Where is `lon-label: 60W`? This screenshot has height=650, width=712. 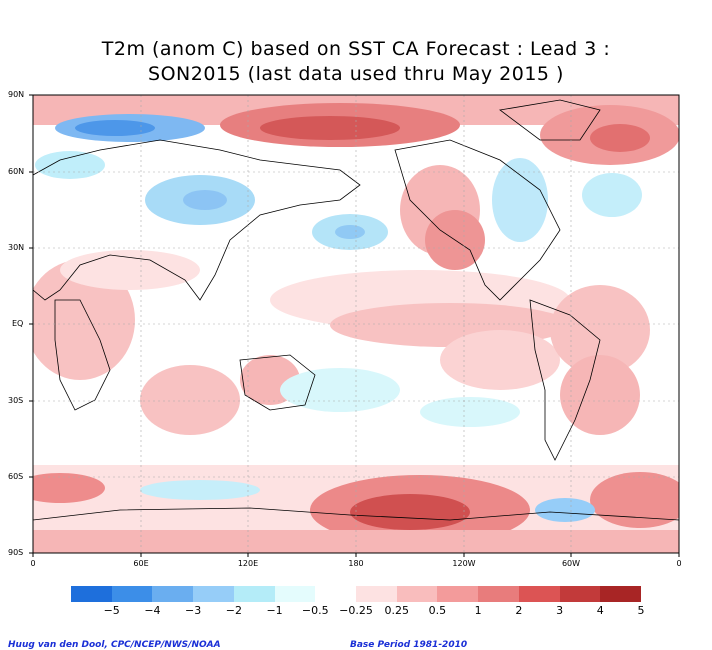
lon-label: 60W is located at coordinates (571, 563).